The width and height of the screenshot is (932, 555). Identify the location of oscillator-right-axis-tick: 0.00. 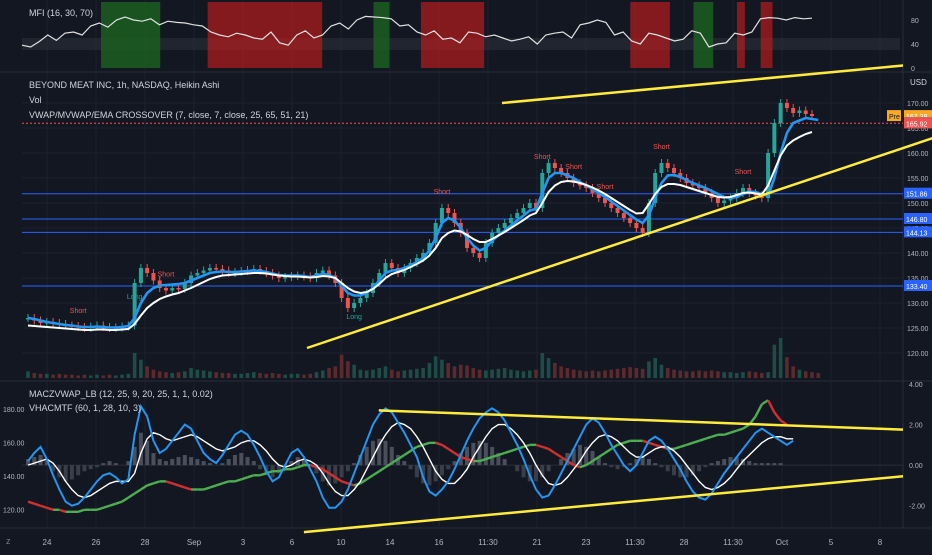
(916, 466).